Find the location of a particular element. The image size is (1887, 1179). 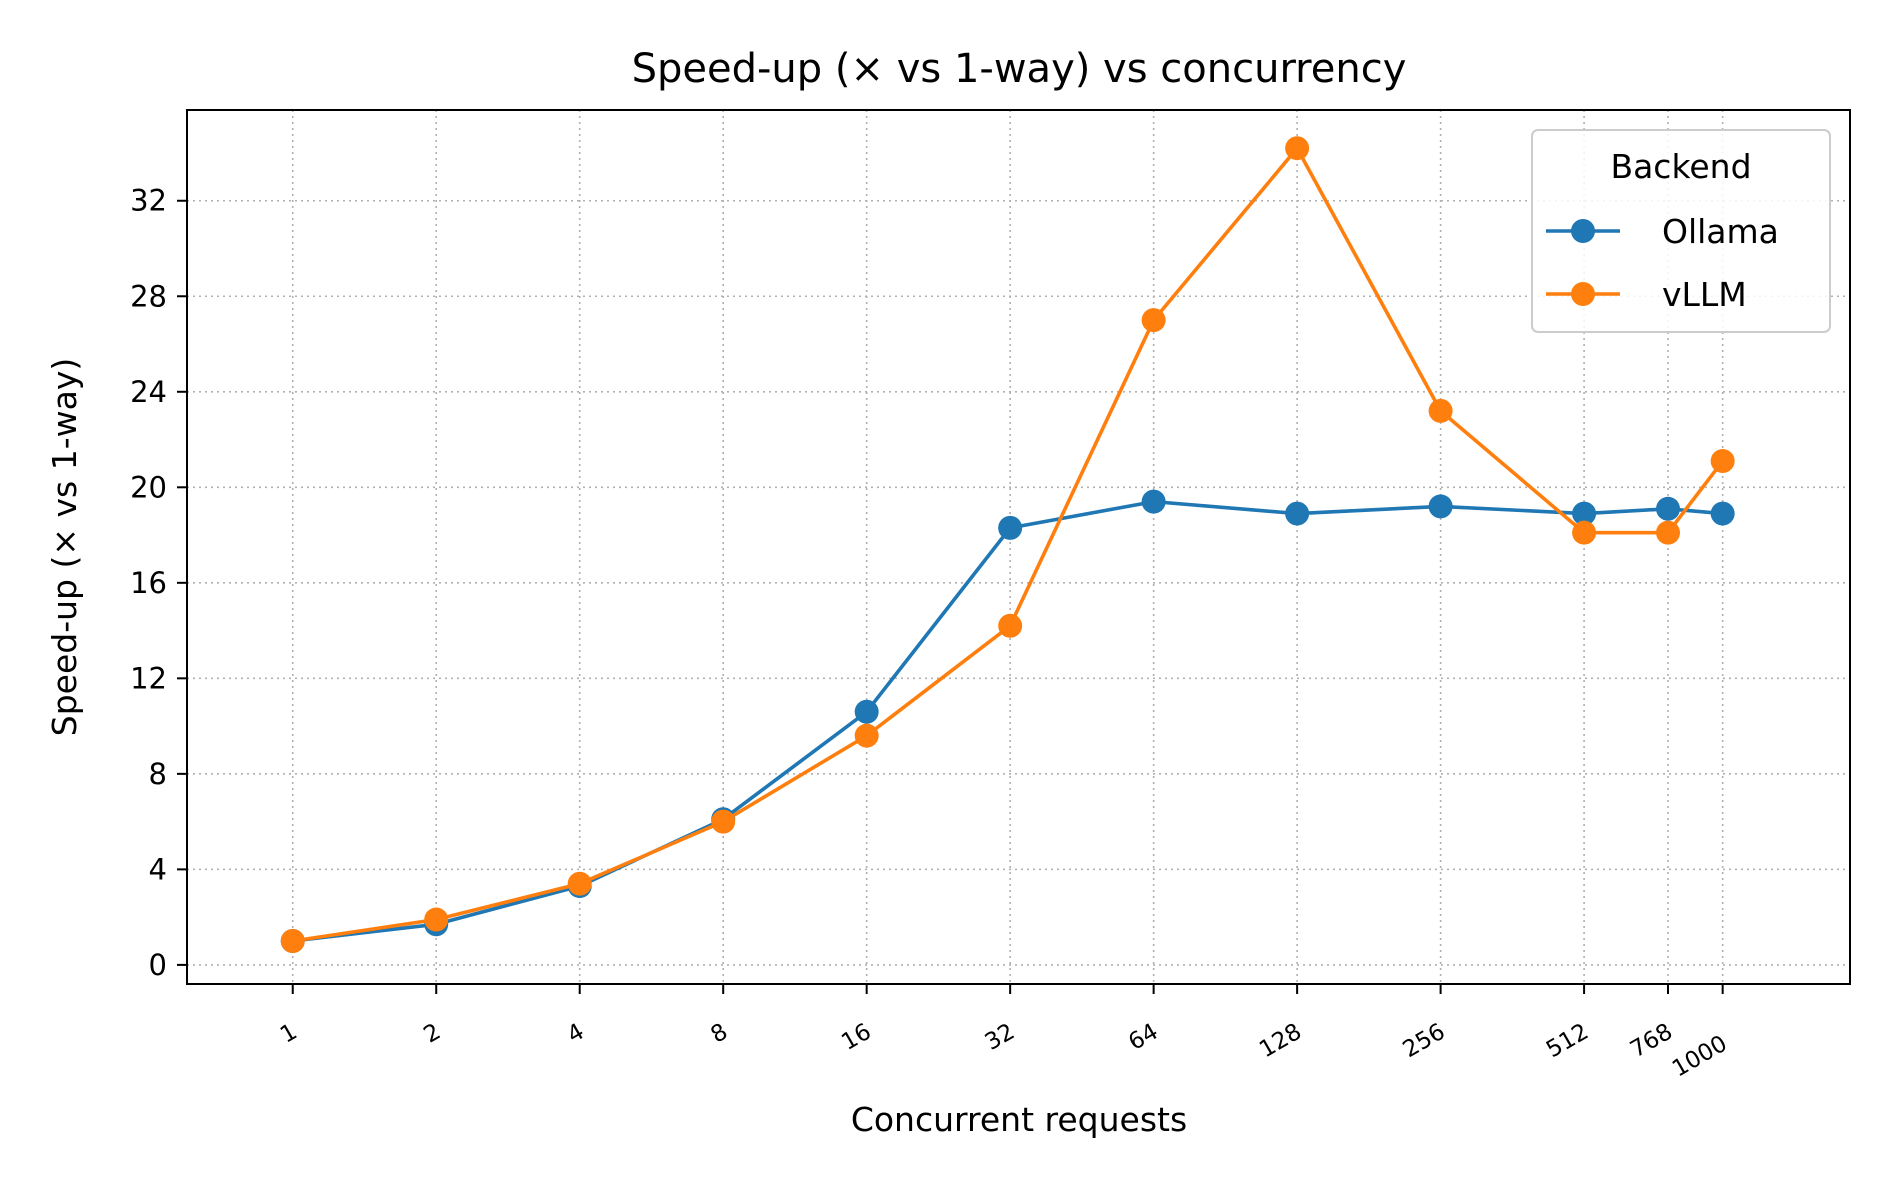

legend-marker-ollama is located at coordinates (1583, 231).